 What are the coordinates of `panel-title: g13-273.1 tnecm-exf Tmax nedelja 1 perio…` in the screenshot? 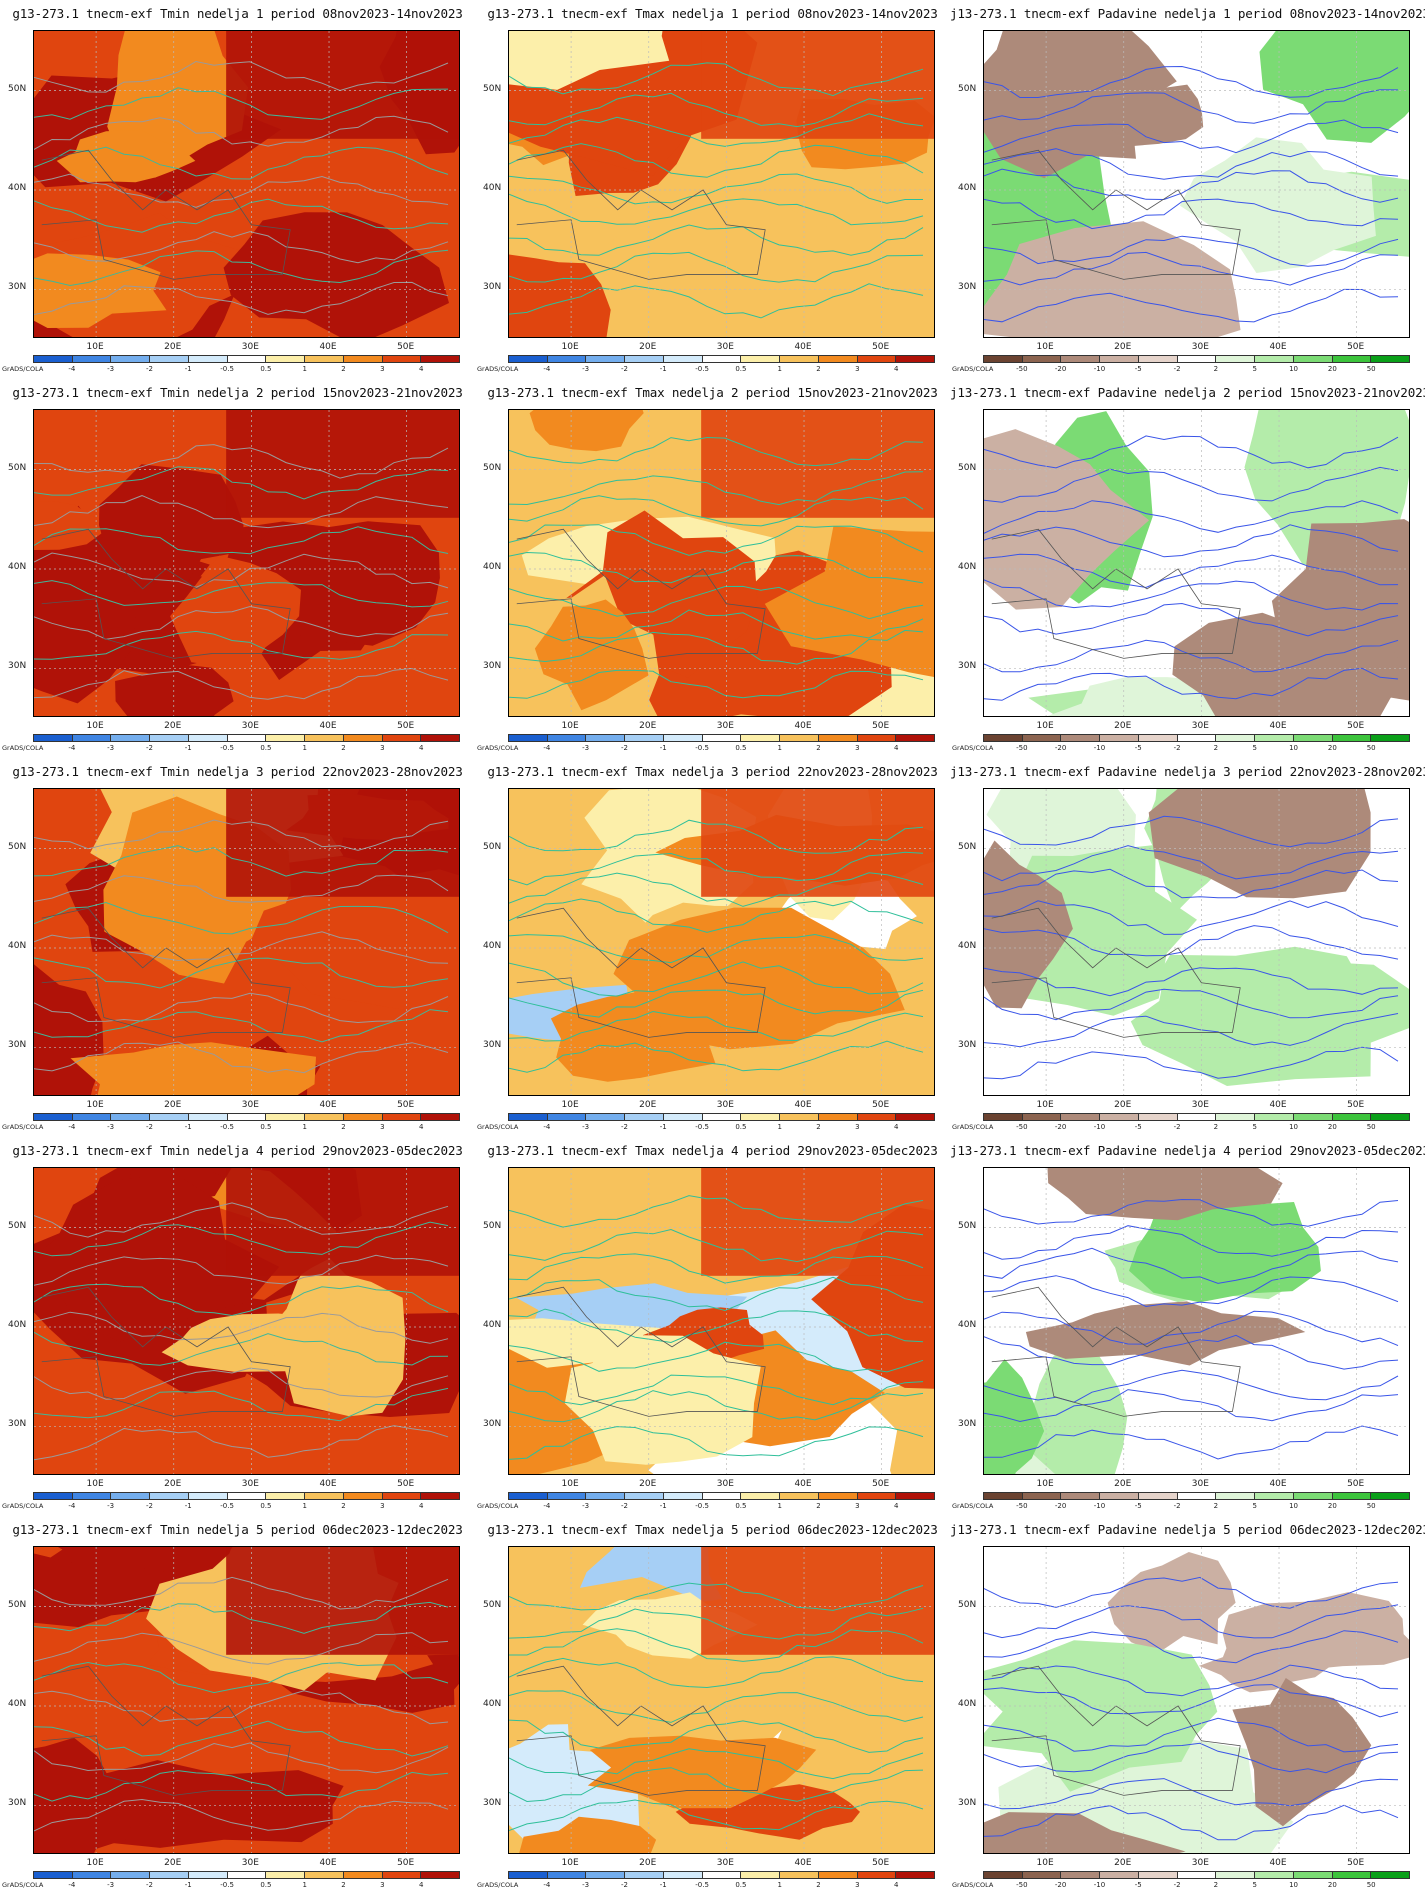 It's located at (712, 13).